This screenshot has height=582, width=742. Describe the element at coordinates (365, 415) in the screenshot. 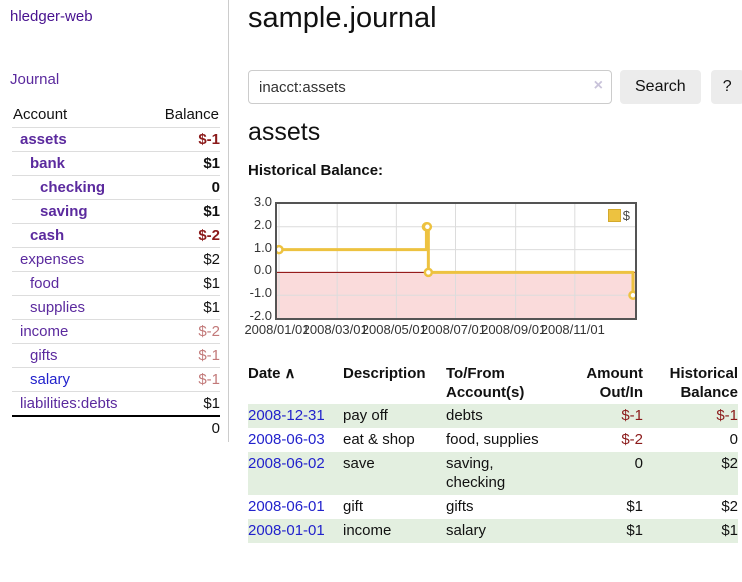

I see `register-description-cell: pay off` at that location.